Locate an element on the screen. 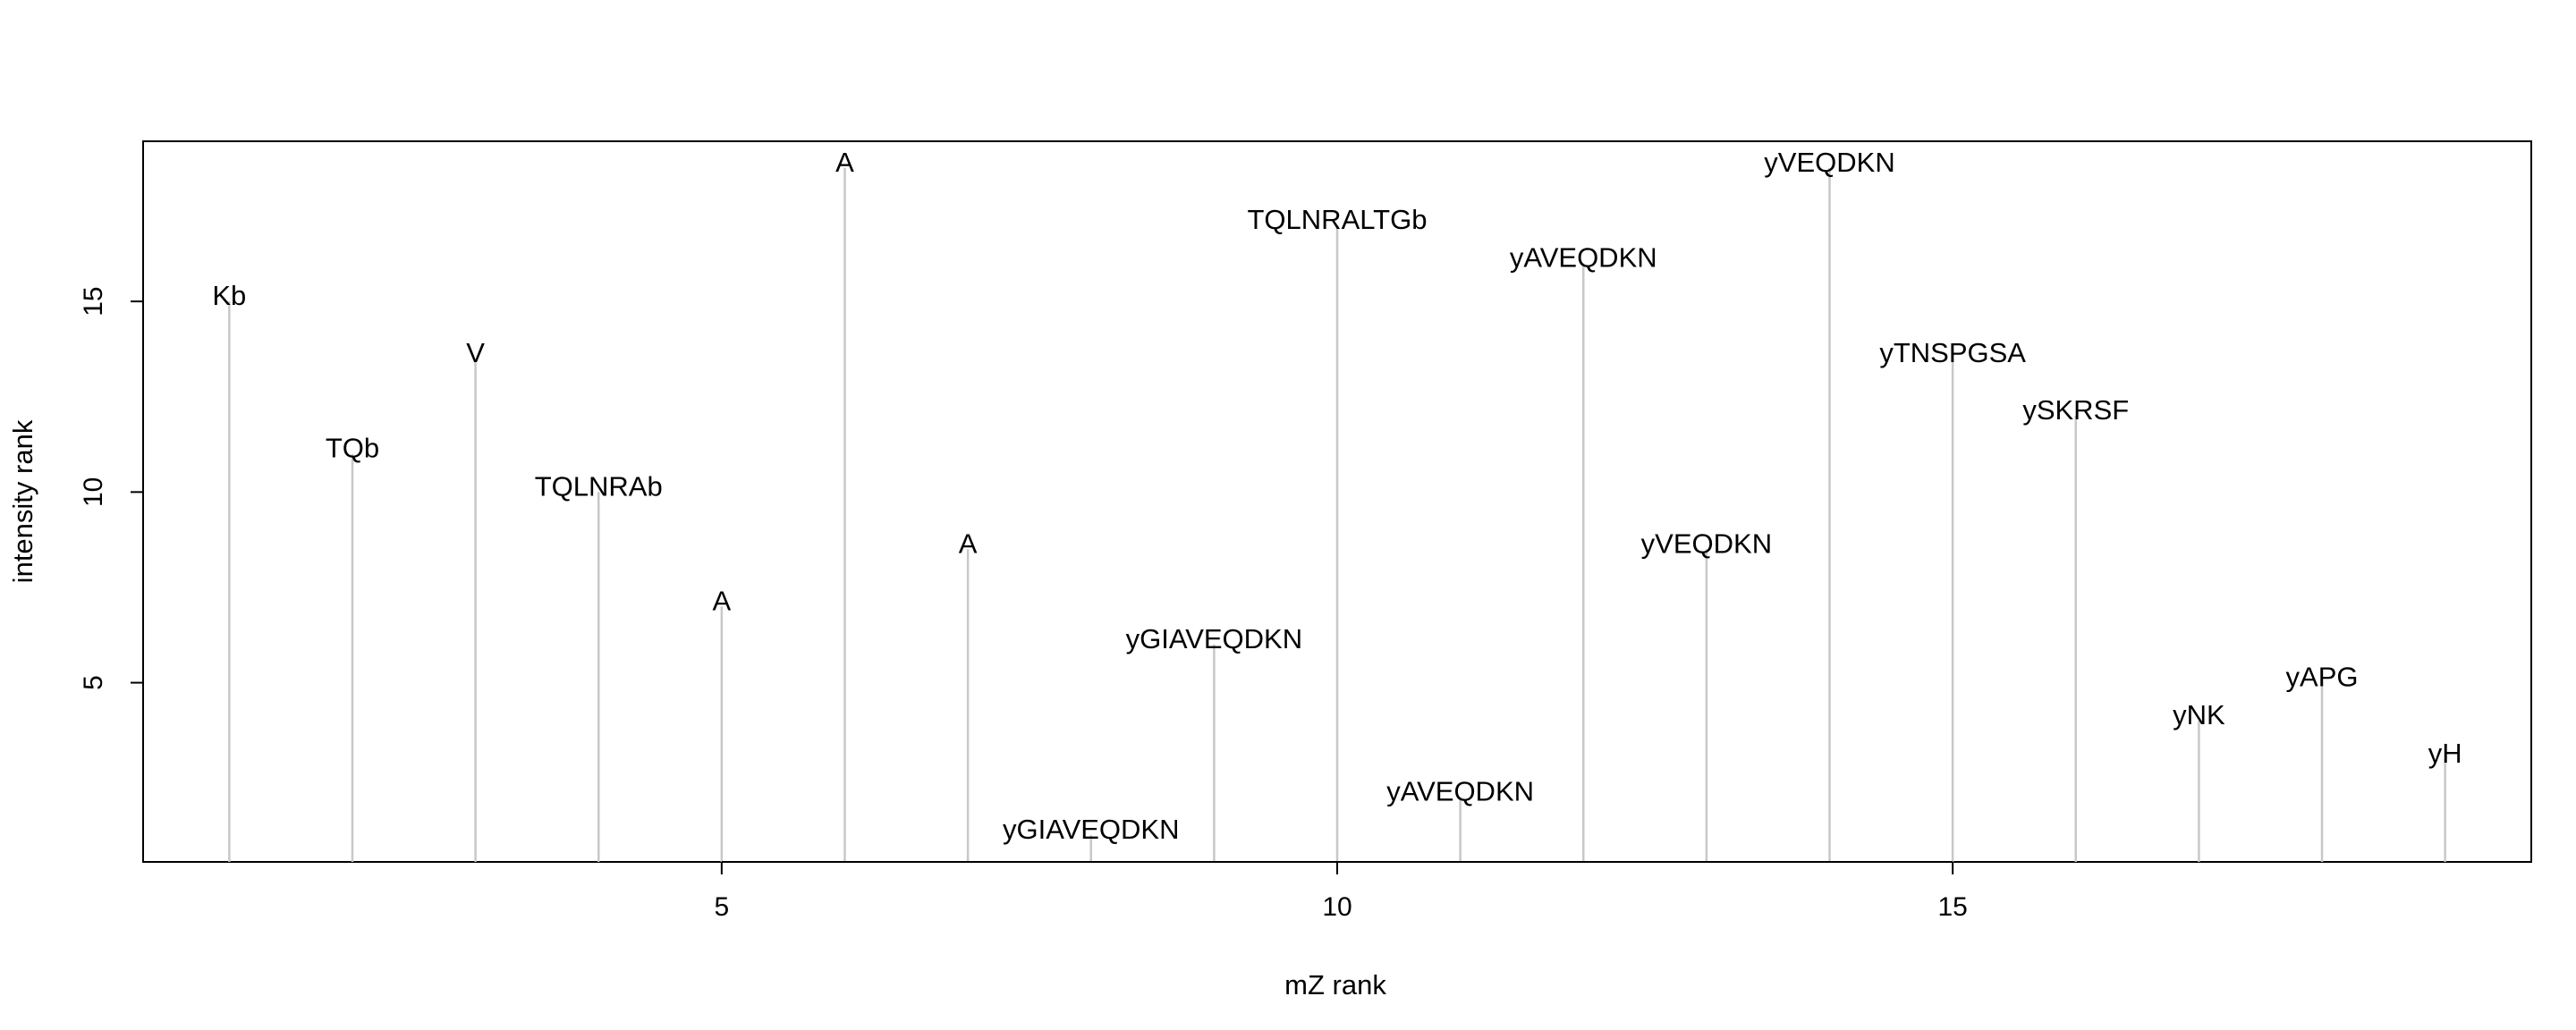 This screenshot has height=1030, width=2576. peak-label-14: yVEQDKN is located at coordinates (1829, 163).